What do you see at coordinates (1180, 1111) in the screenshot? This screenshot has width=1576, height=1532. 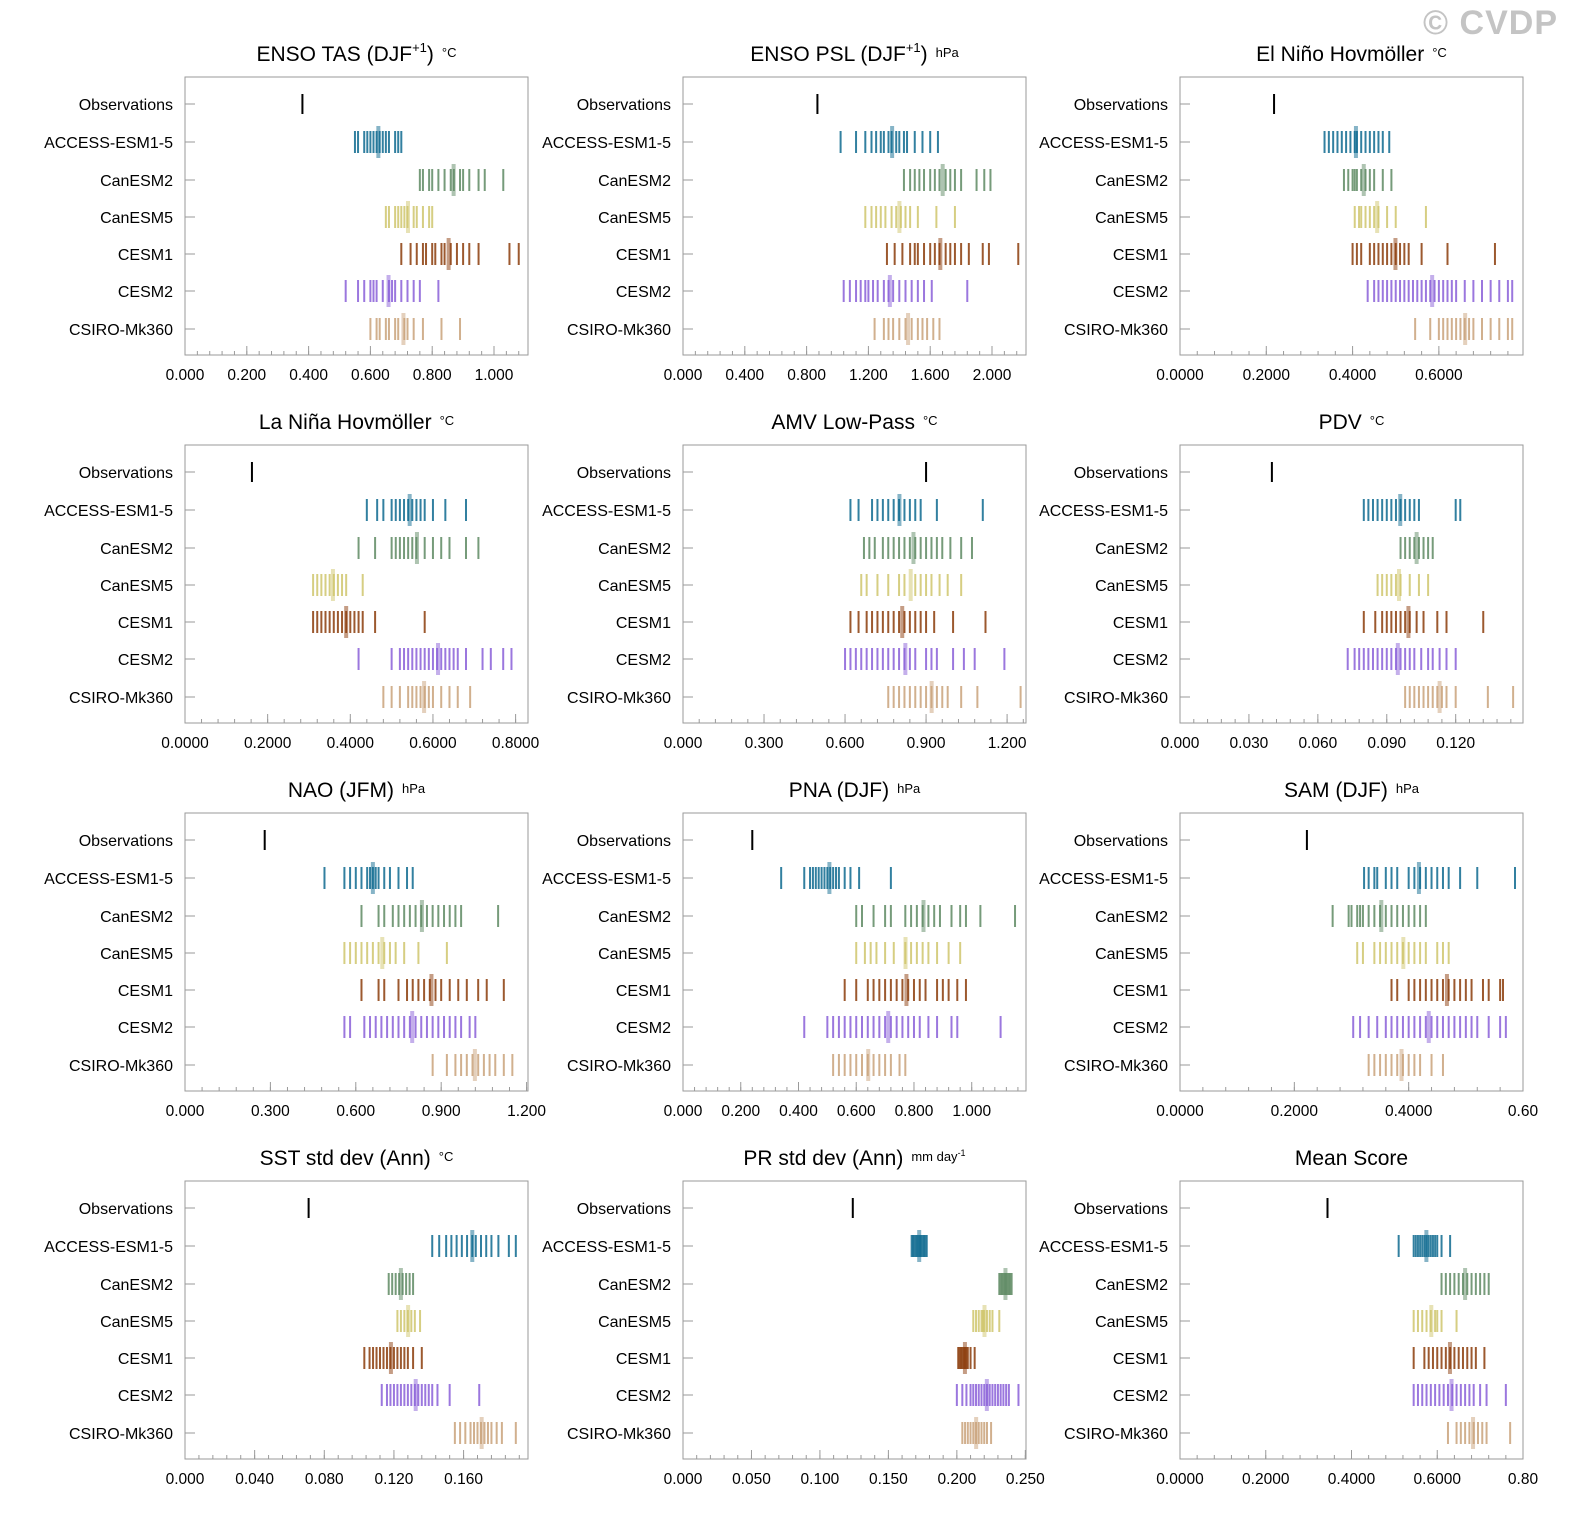 I see `x-tick-label: 0.0000` at bounding box center [1180, 1111].